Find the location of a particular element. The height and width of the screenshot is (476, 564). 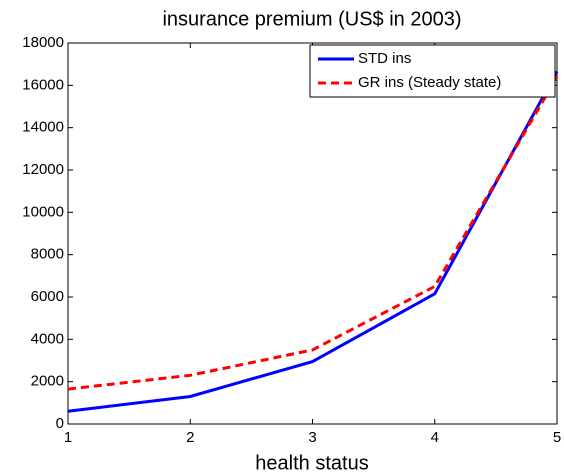

x-tick-label: 4 is located at coordinates (435, 437).